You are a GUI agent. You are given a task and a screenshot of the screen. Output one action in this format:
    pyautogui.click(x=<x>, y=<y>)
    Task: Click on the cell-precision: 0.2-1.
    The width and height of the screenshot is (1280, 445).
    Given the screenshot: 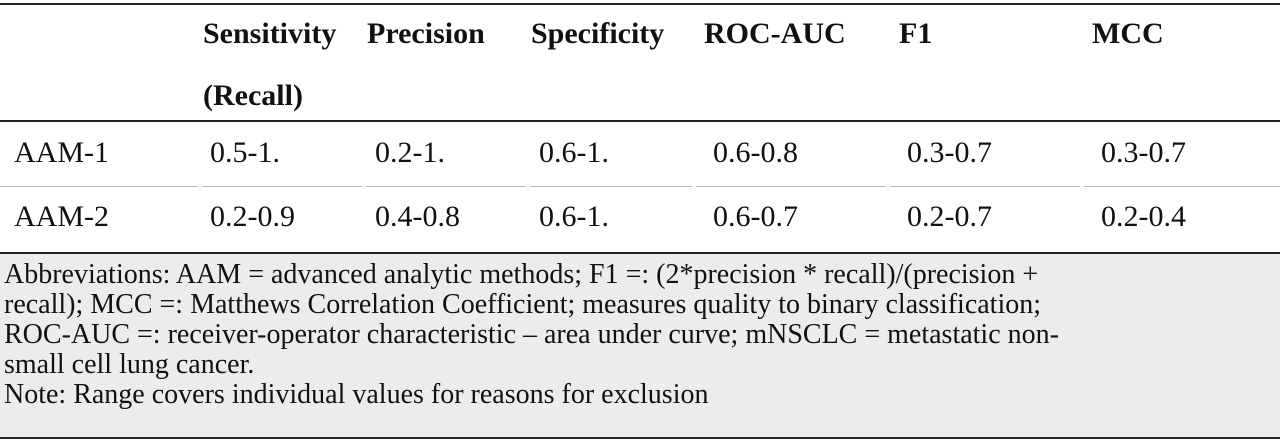 What is the action you would take?
    pyautogui.click(x=410, y=152)
    